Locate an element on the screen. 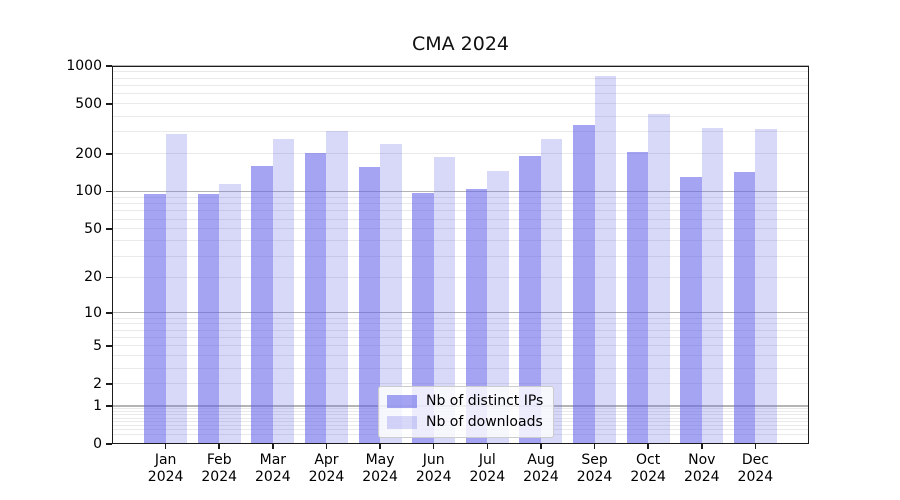  x-tick-label: Jul 2024 is located at coordinates (487, 469).